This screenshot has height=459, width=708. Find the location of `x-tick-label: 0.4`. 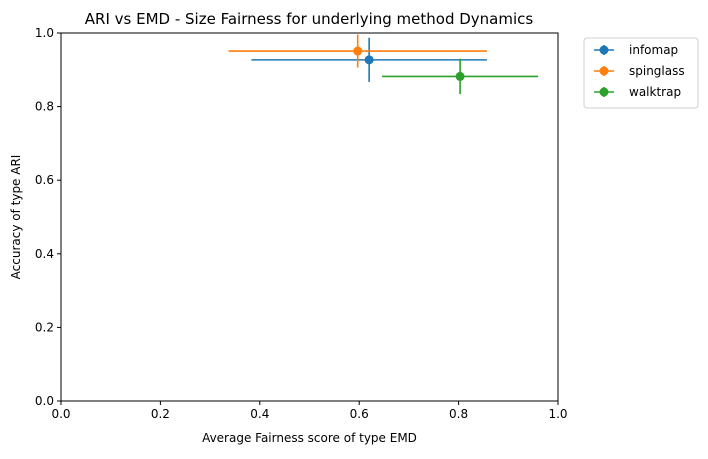

x-tick-label: 0.4 is located at coordinates (259, 414).